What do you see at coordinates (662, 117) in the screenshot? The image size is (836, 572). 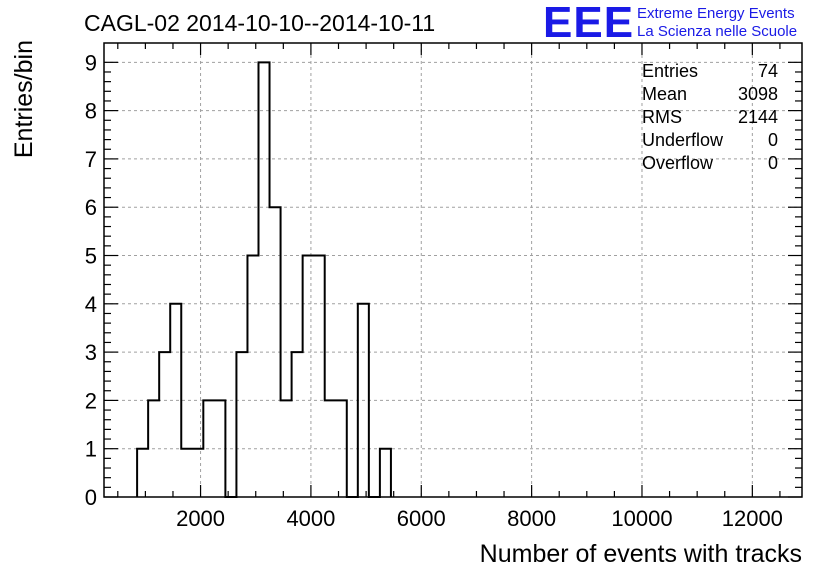 I see `stats-label: RMS` at bounding box center [662, 117].